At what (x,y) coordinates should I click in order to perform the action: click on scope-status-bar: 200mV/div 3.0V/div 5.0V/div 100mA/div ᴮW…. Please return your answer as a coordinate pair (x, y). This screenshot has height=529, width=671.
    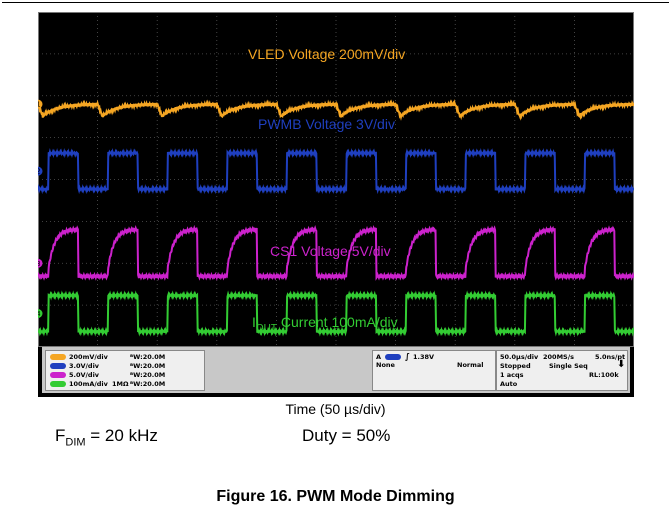
    Looking at the image, I should click on (336, 370).